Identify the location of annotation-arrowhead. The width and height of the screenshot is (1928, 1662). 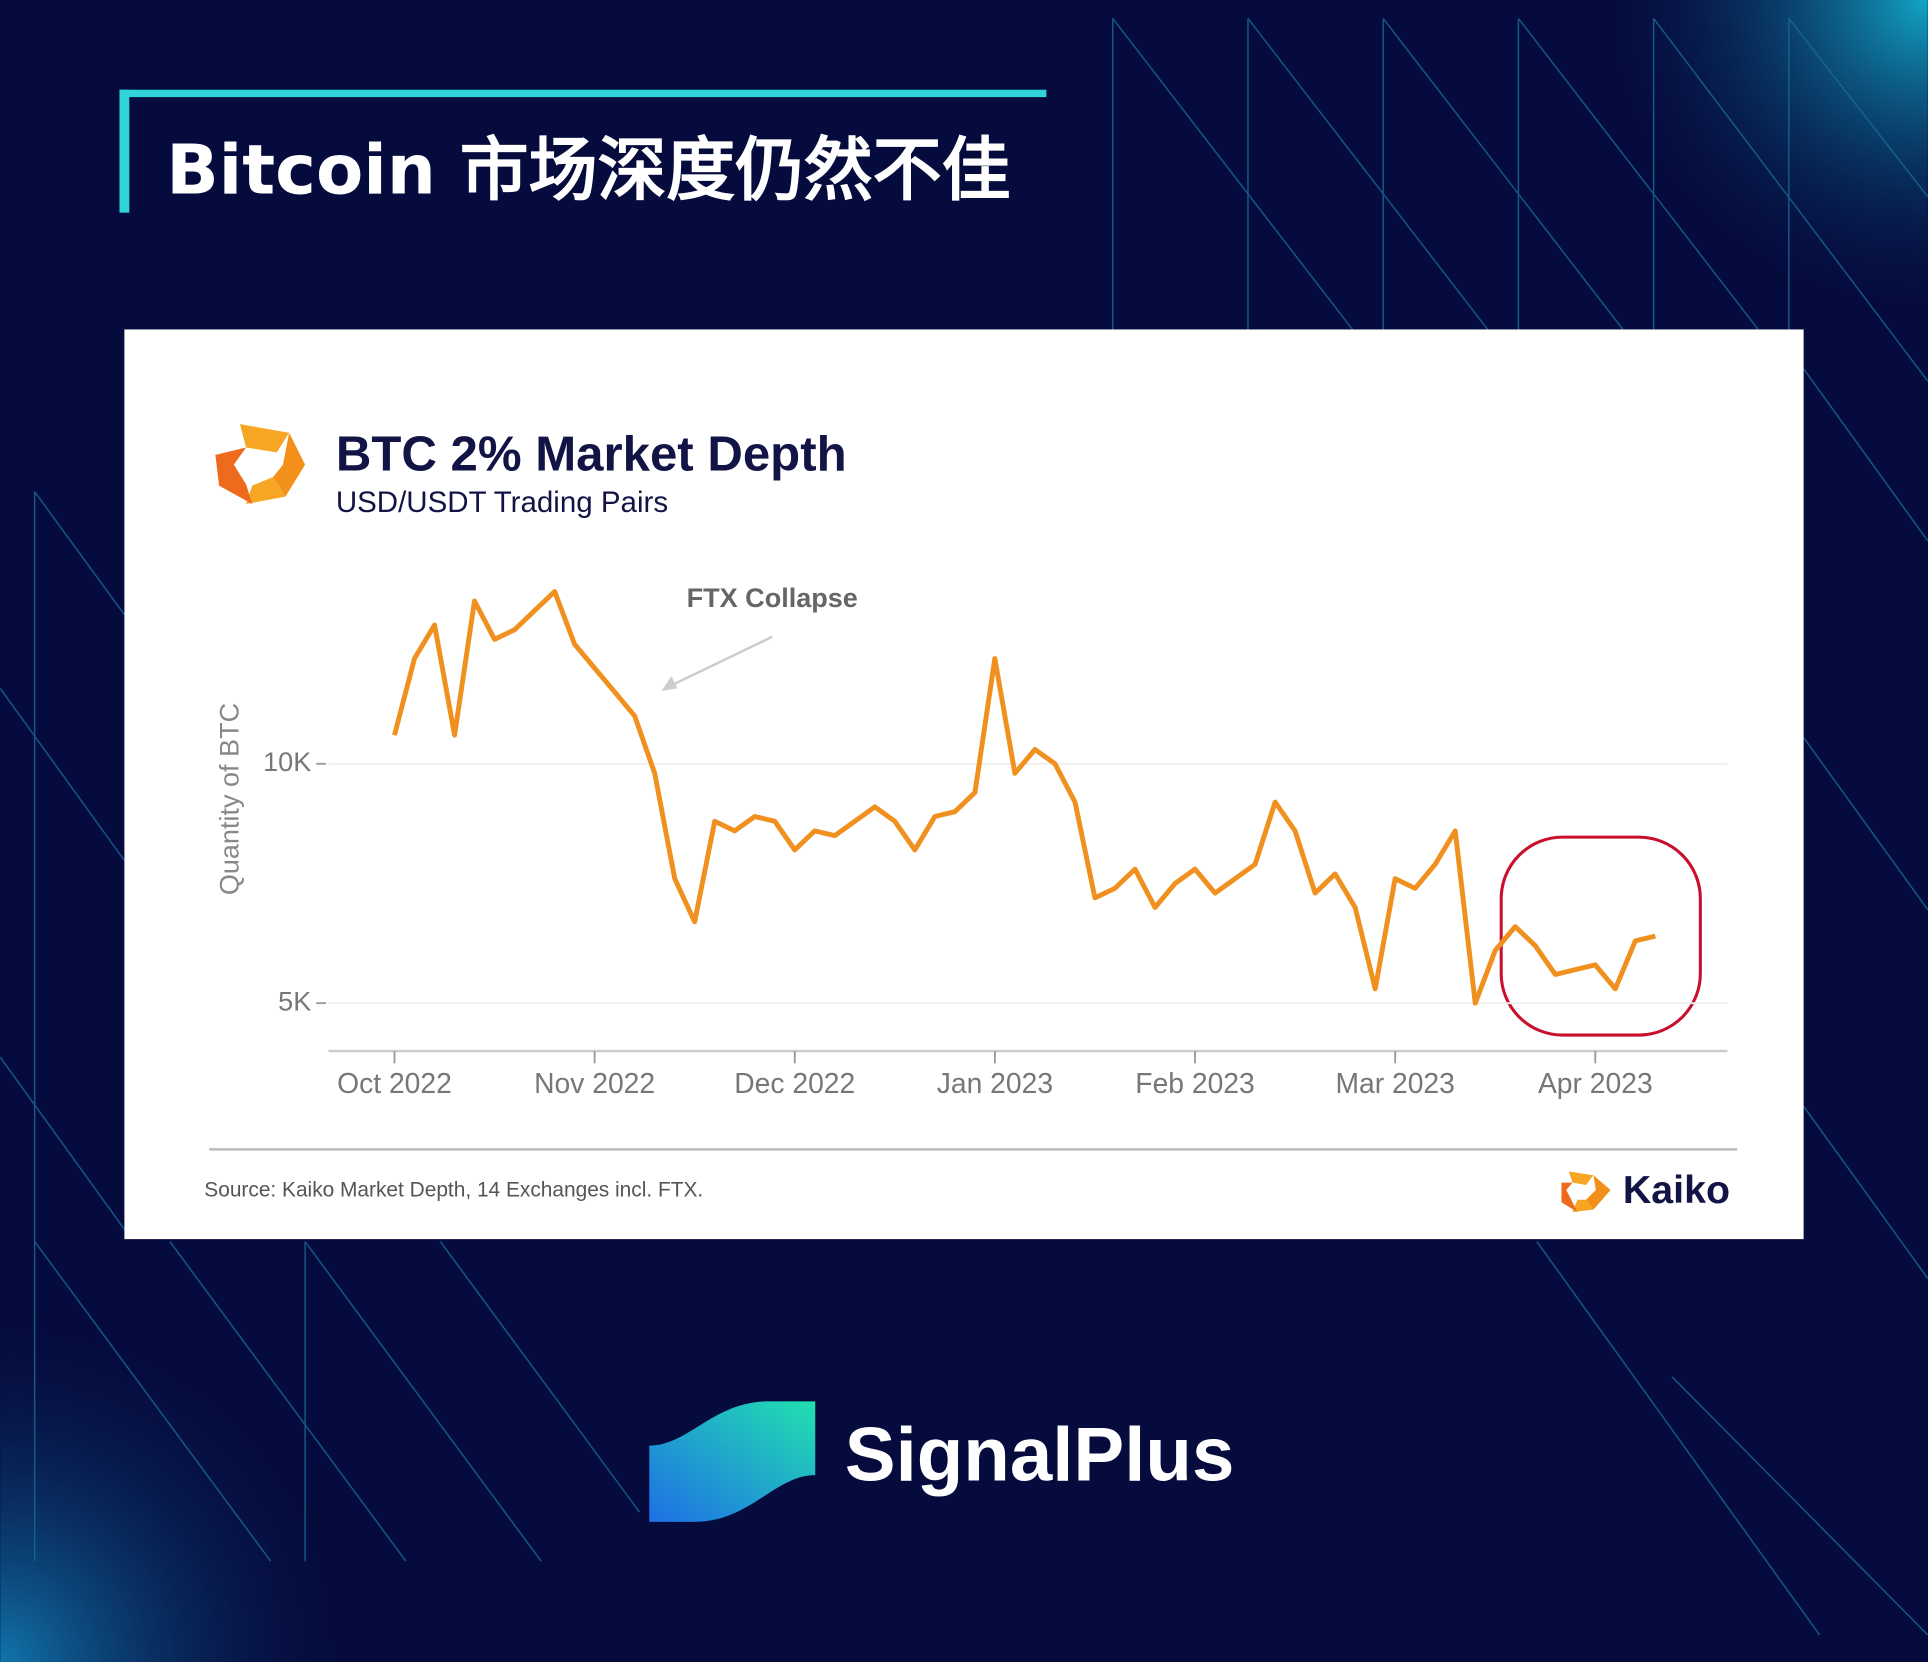
(669, 683).